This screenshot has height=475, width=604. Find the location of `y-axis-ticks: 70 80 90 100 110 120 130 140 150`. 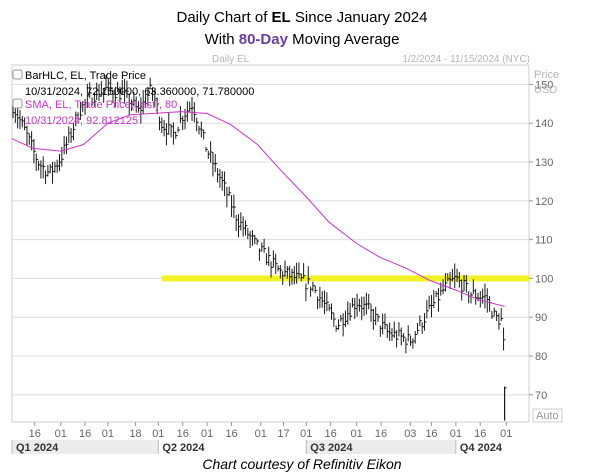

y-axis-ticks: 70 80 90 100 110 120 130 140 150 is located at coordinates (541, 240).